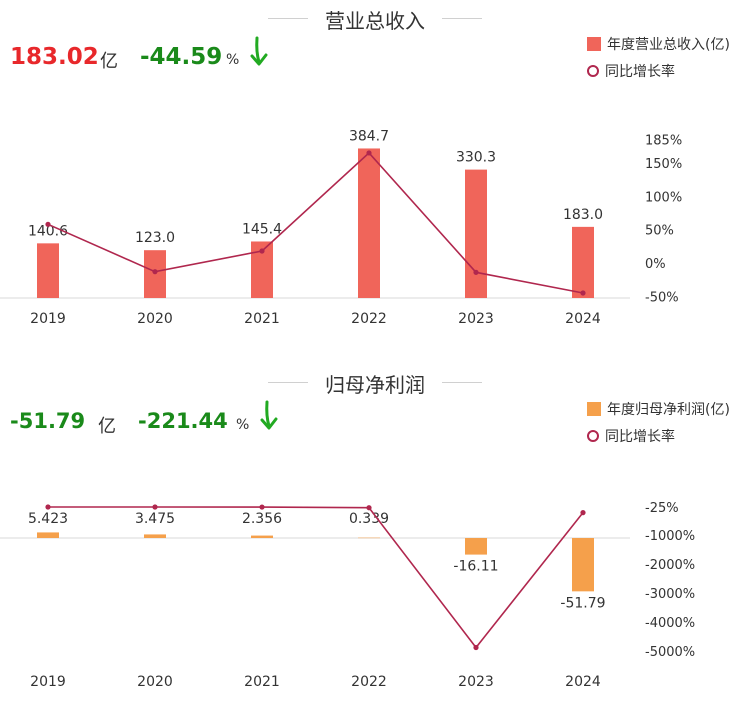 Image resolution: width=750 pixels, height=701 pixels. Describe the element at coordinates (375, 385) in the screenshot. I see `section-title: 归母净利润` at that location.